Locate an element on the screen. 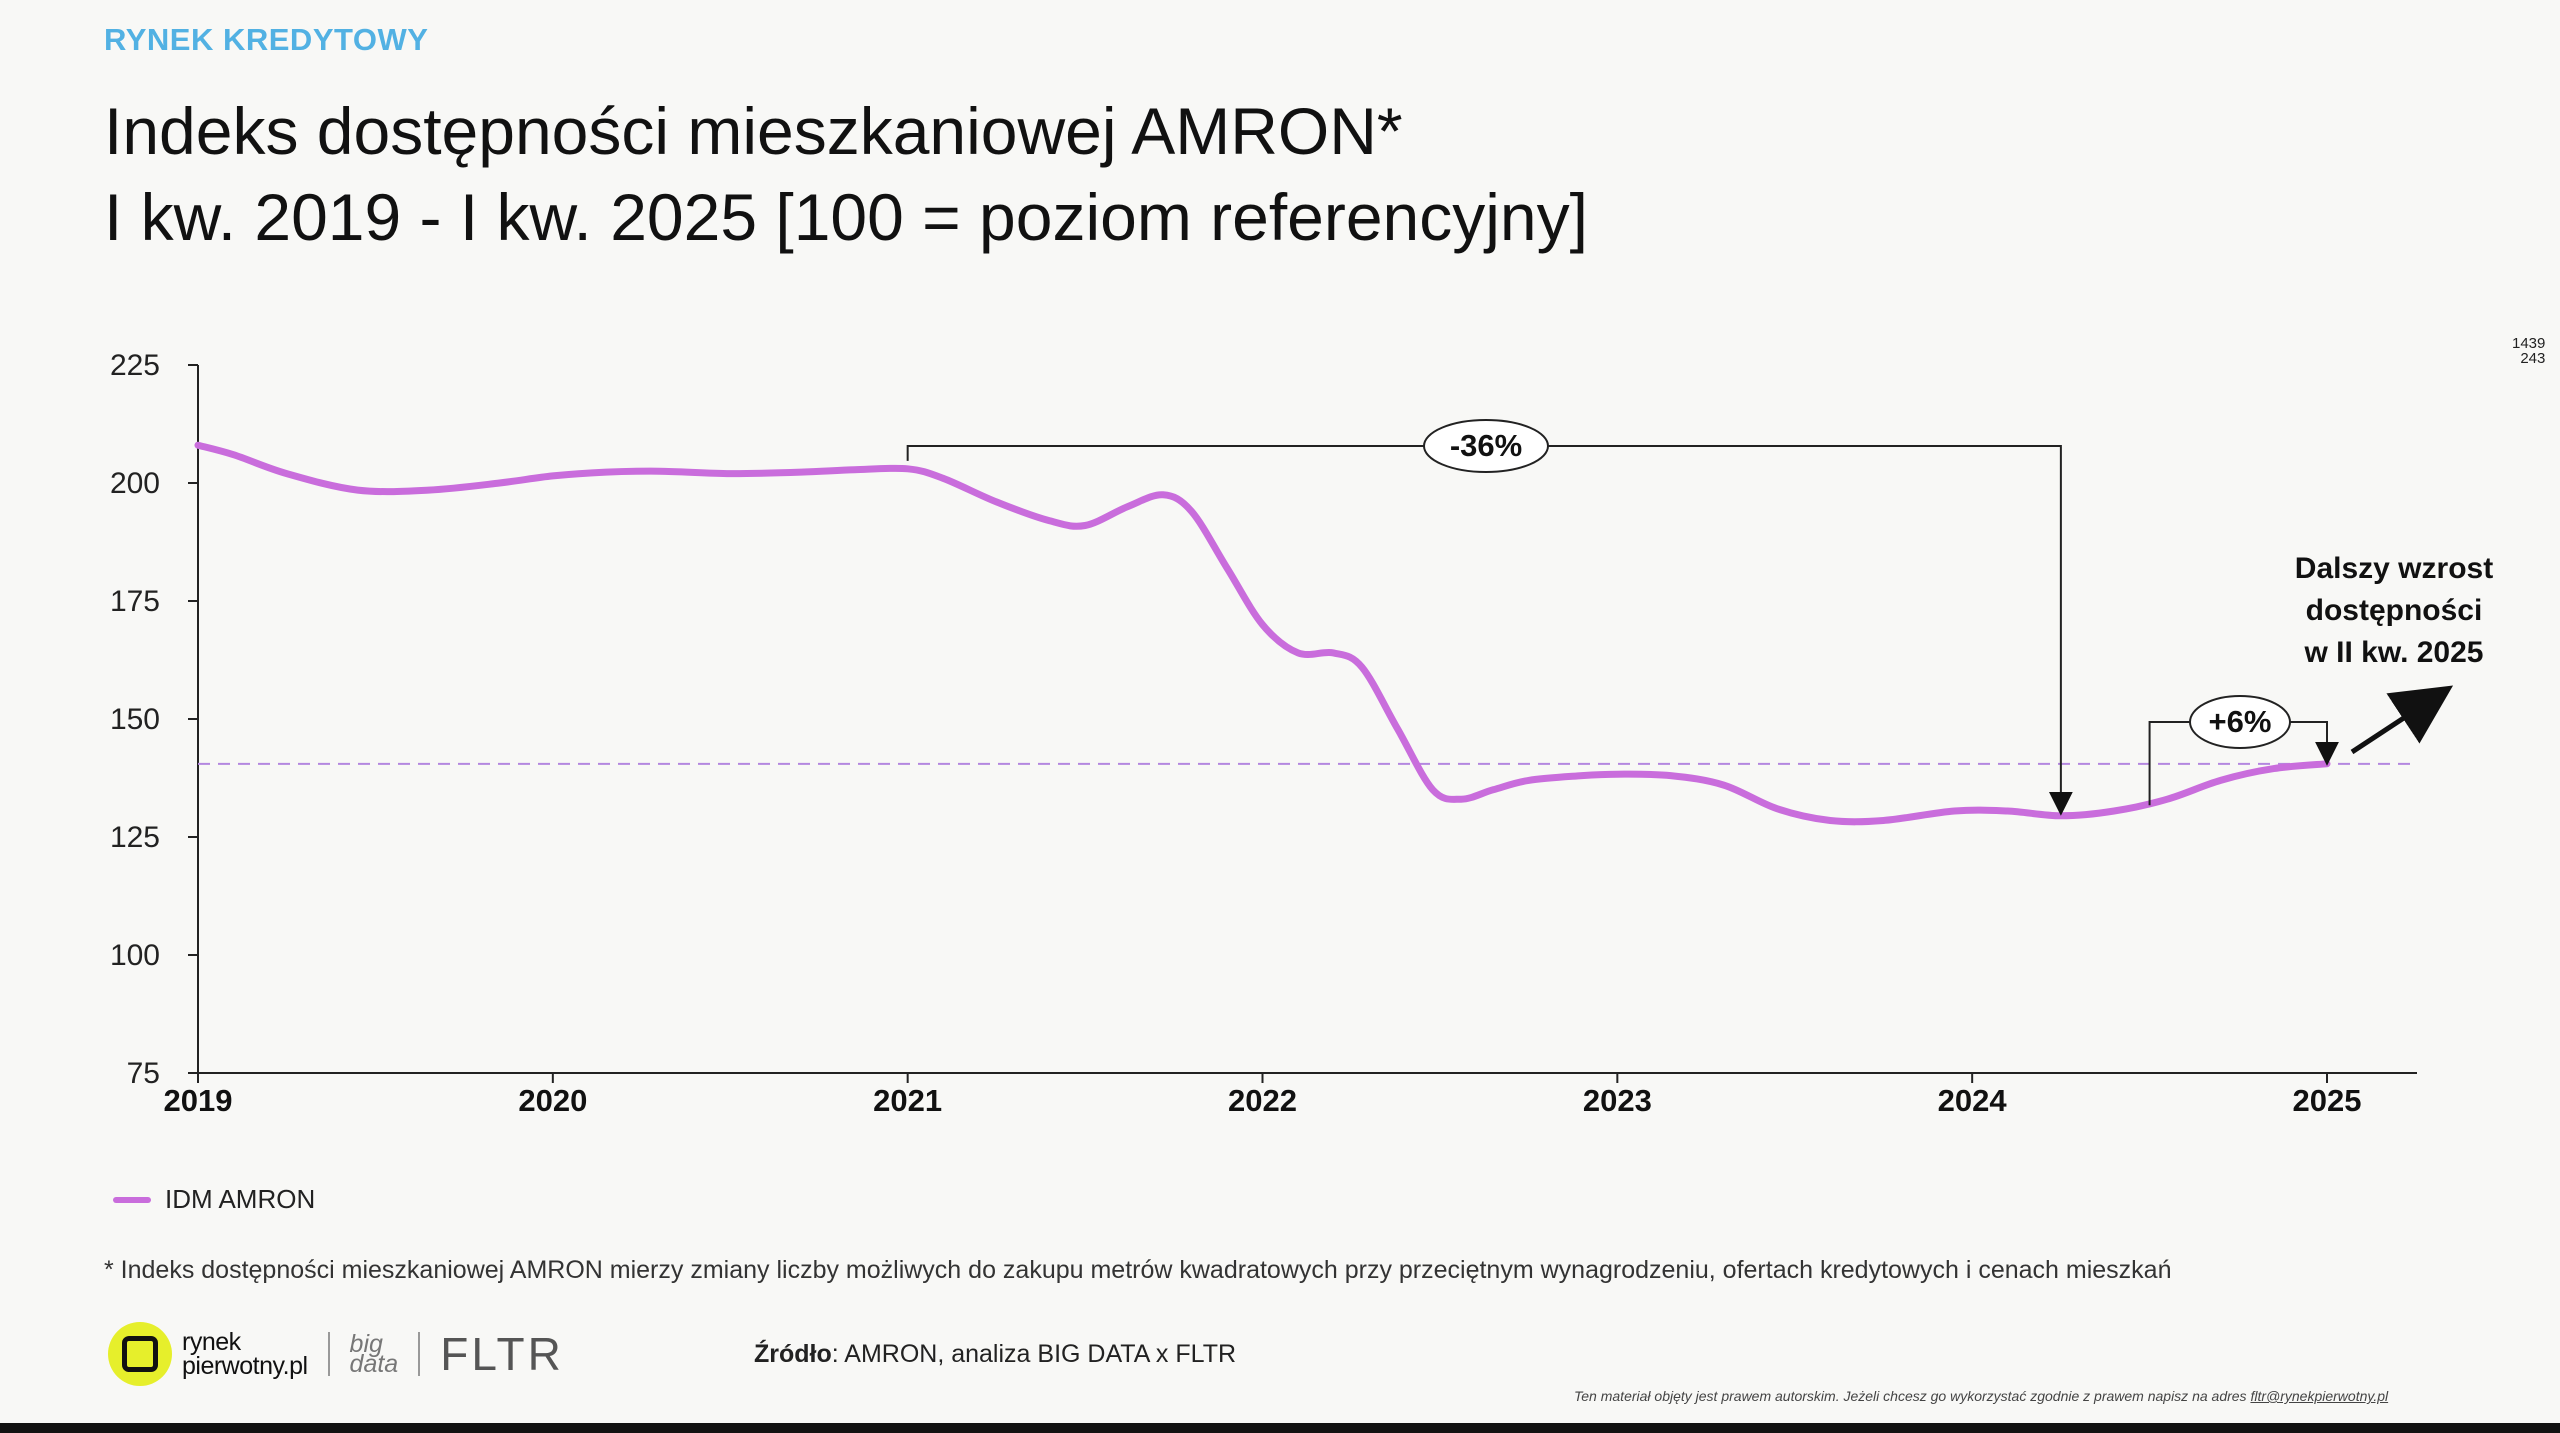  y-tick-label: 200 is located at coordinates (135, 483).